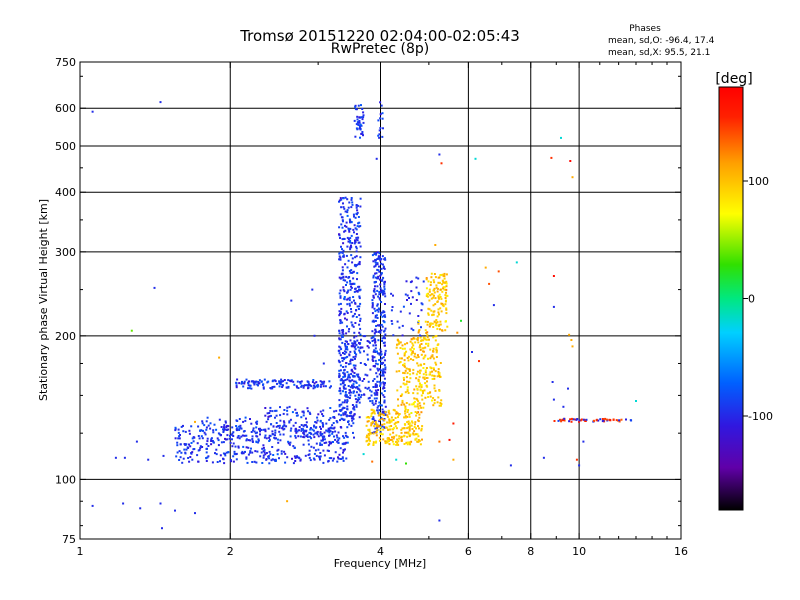  Describe the element at coordinates (80, 551) in the screenshot. I see `x-tick-label: 1` at that location.